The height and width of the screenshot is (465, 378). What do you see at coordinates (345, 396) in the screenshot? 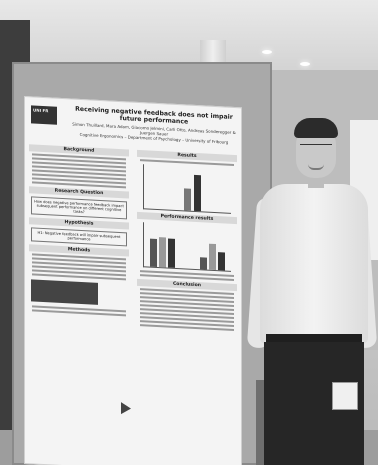
I see `name-badge` at bounding box center [345, 396].